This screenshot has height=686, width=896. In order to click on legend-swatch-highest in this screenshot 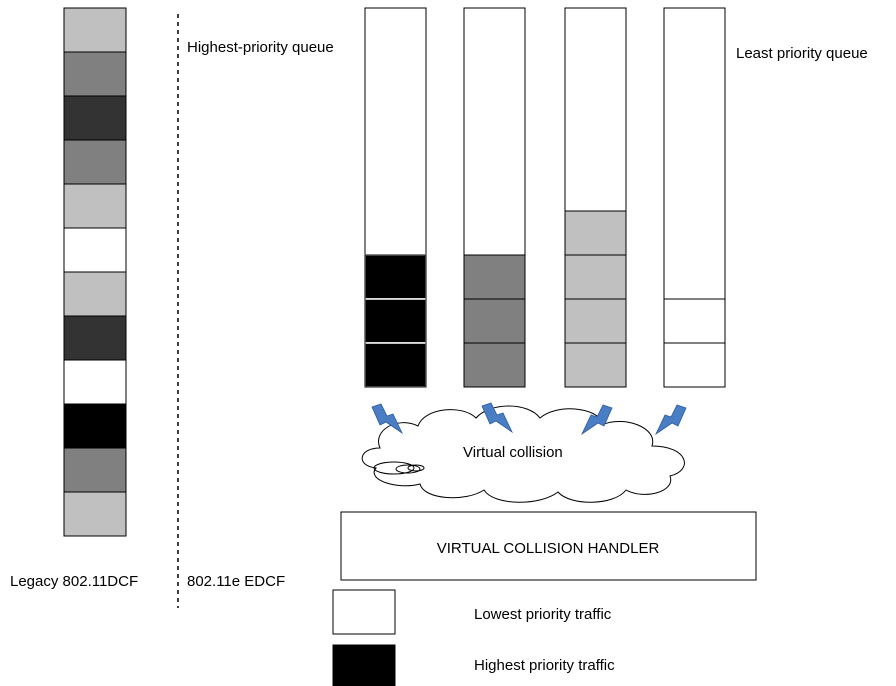, I will do `click(364, 665)`.